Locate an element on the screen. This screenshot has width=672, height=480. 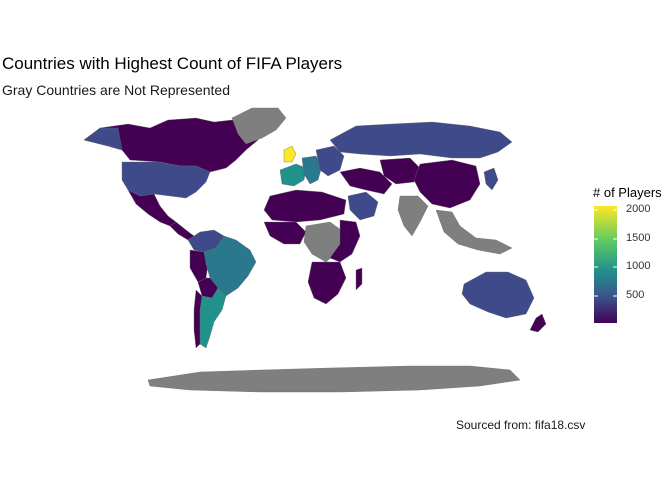
region-china is located at coordinates (447, 184).